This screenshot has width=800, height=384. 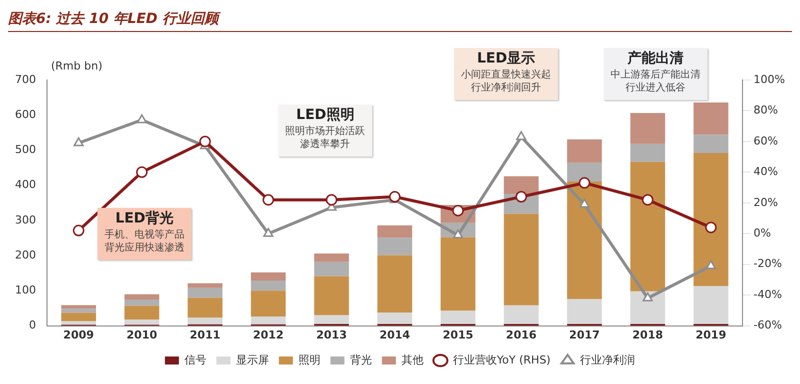 What do you see at coordinates (325, 144) in the screenshot?
I see `annotation: 渗透率攀升` at bounding box center [325, 144].